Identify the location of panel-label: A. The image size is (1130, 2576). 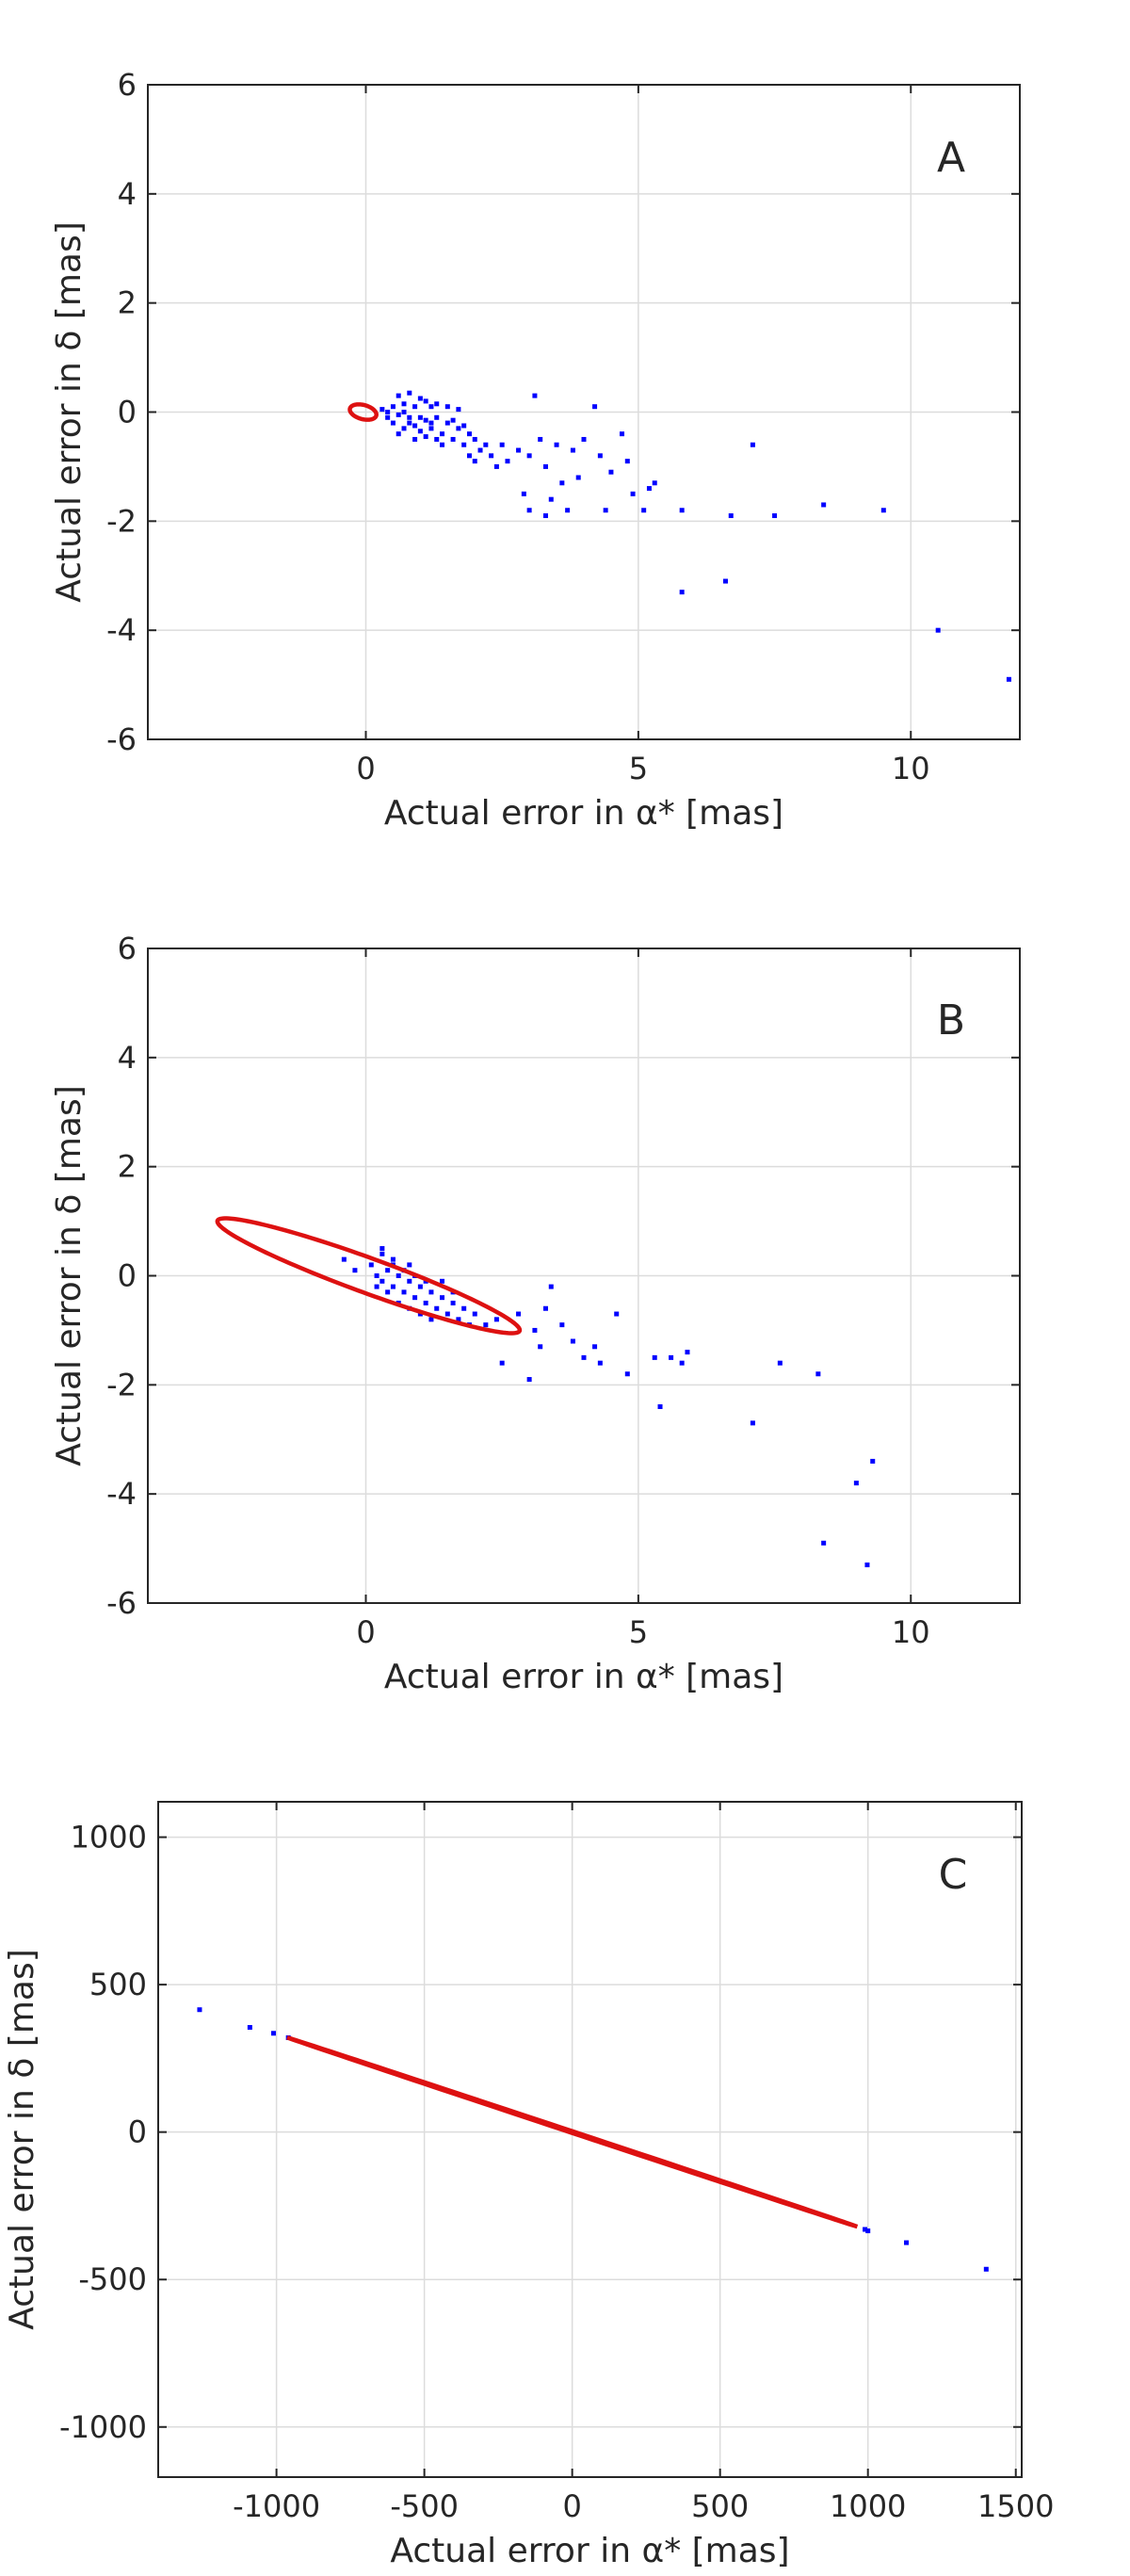
(951, 158).